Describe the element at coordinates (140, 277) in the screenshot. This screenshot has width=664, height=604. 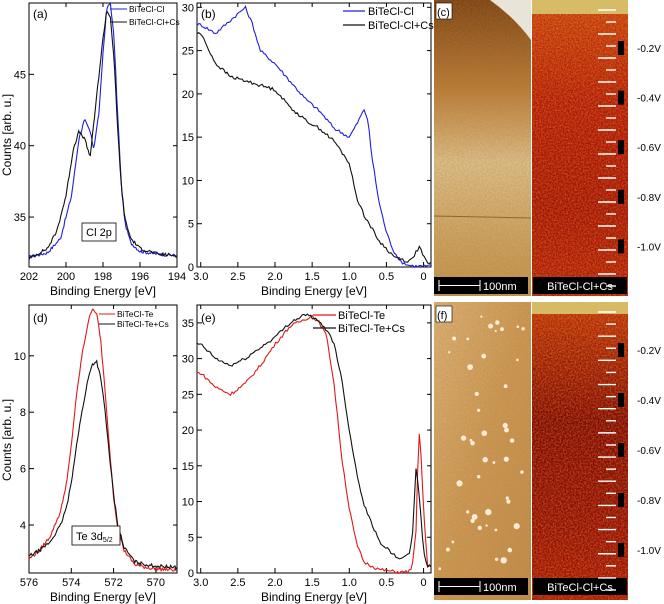
I see `panel-a-xtick-label: 196` at that location.